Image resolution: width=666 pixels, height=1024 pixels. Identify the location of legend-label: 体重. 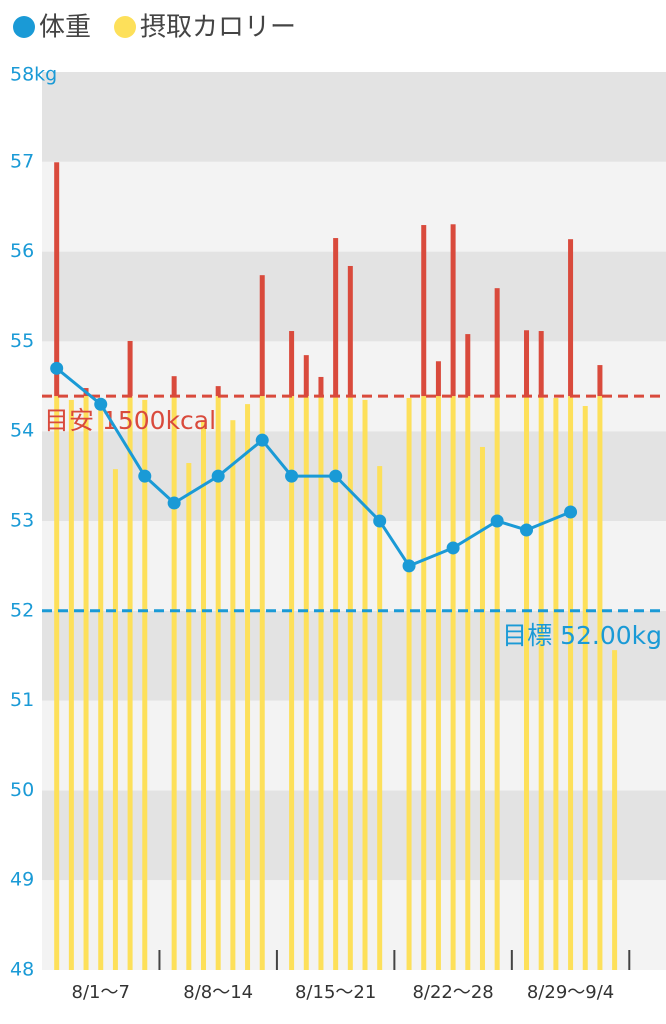
(65, 28).